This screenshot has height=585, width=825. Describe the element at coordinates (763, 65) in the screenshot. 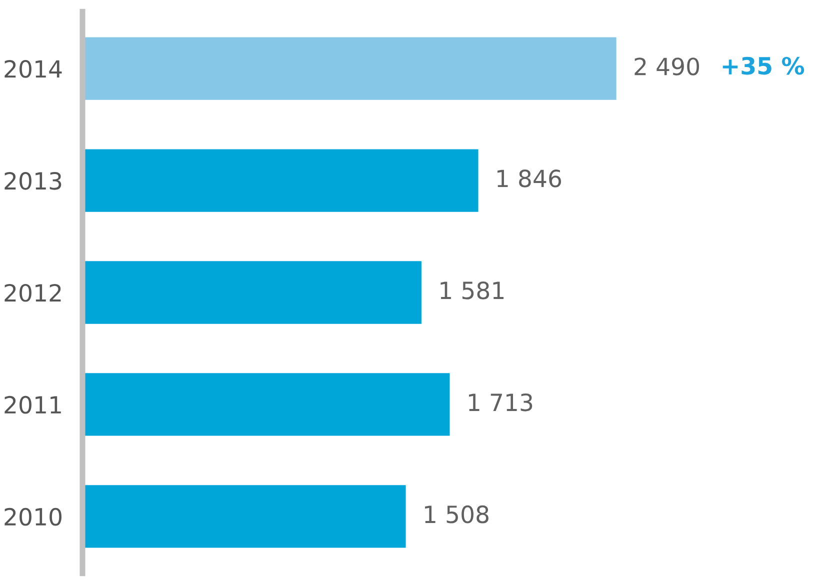

I see `text: +35 %` at that location.